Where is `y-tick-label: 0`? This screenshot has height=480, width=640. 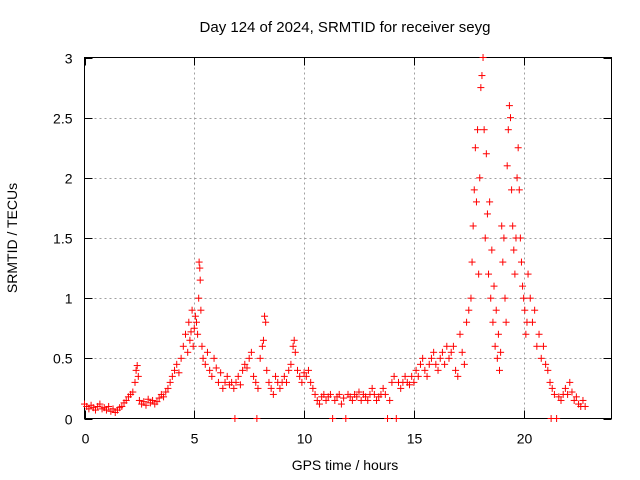 y-tick-label: 0 is located at coordinates (69, 420).